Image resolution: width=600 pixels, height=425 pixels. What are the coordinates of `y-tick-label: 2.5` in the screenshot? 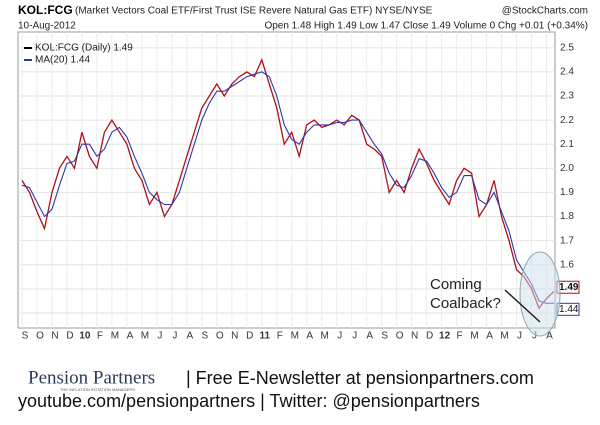 It's located at (567, 47).